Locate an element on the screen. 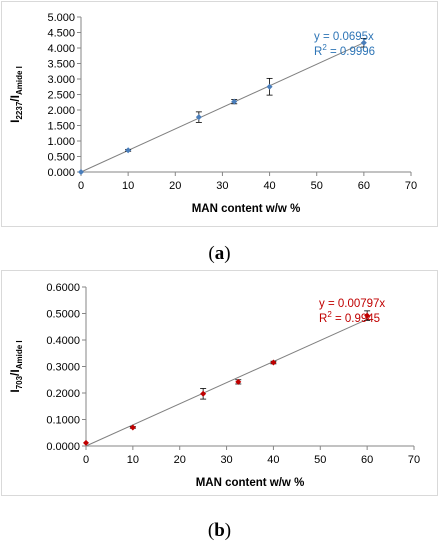 This screenshot has width=439, height=550. y-tick-label: 0.1000 is located at coordinates (63, 421).